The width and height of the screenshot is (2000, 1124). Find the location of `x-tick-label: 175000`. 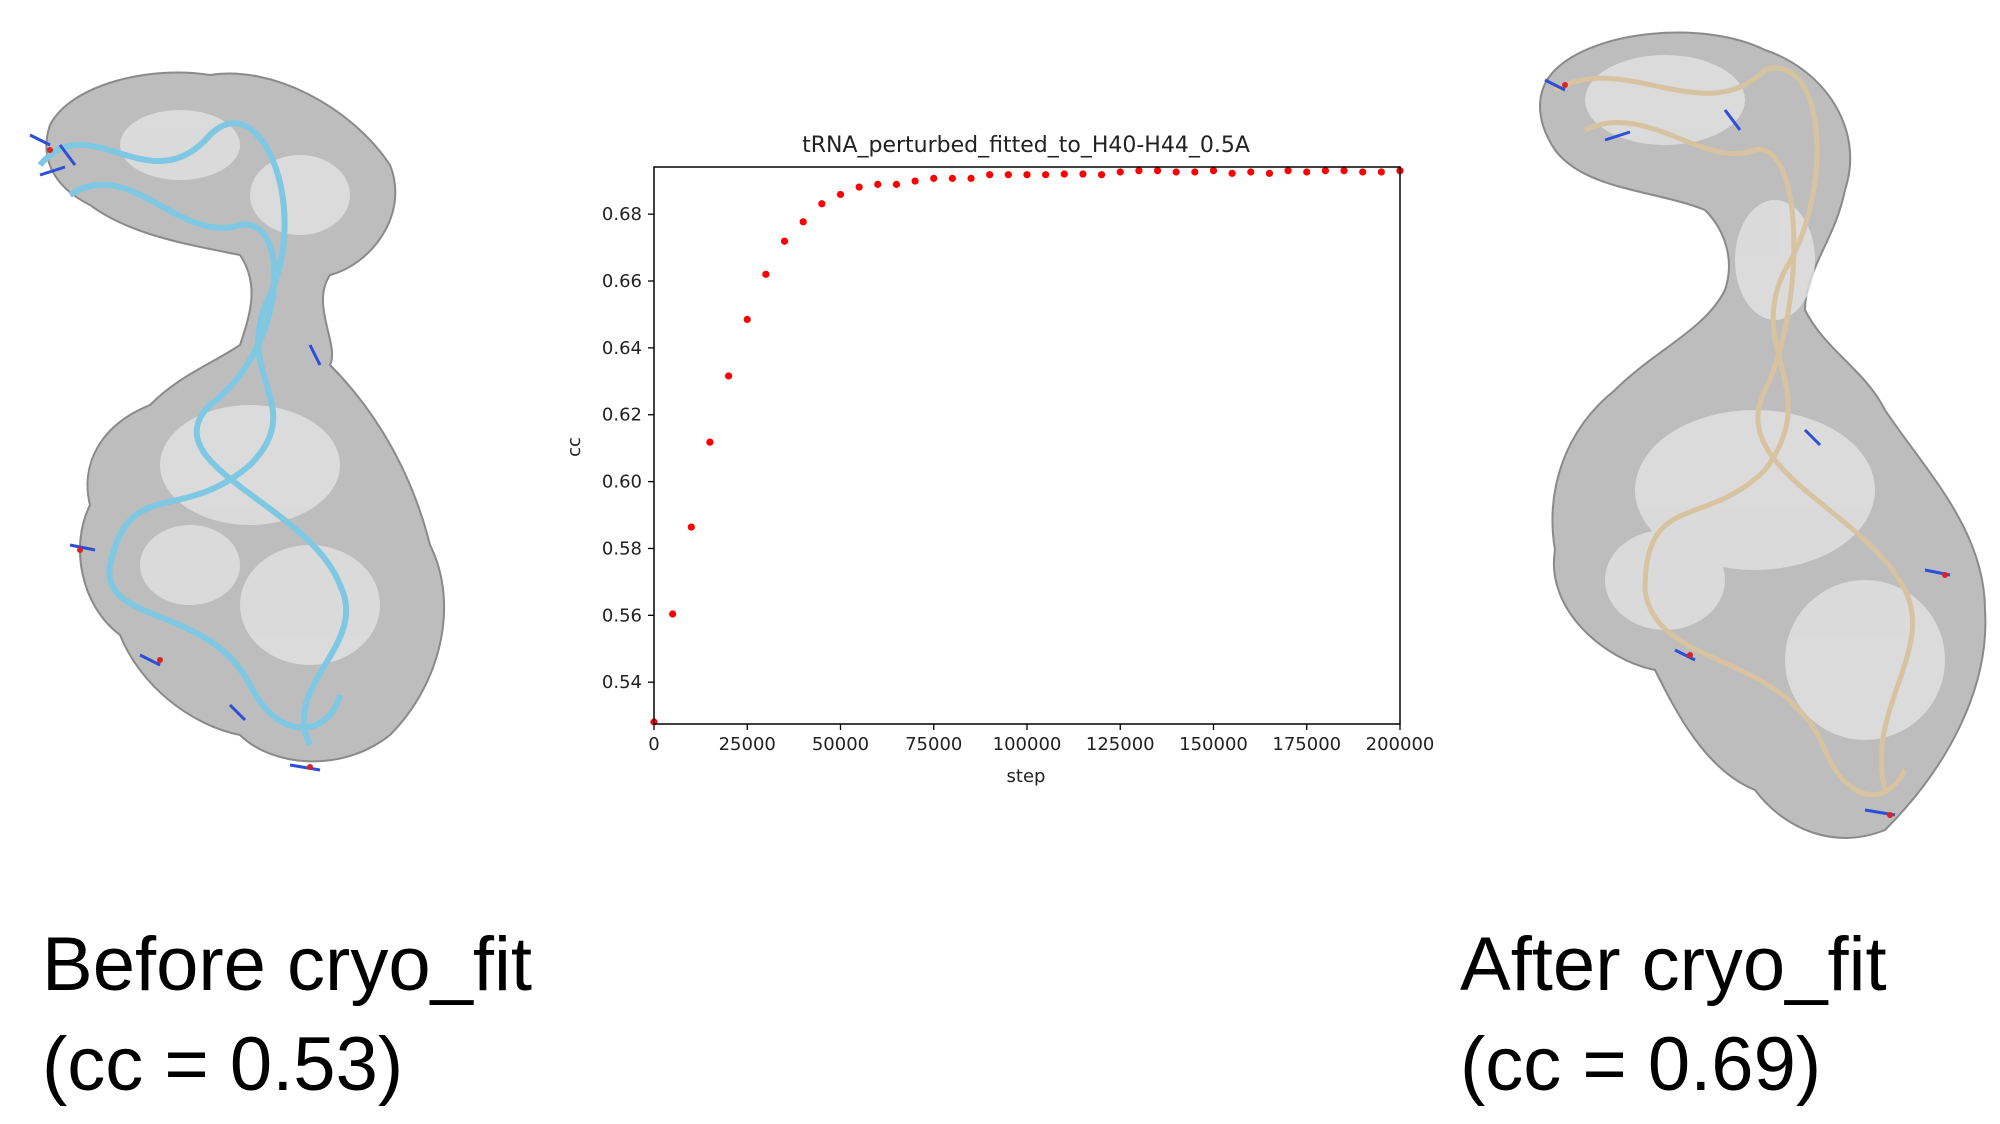

x-tick-label: 175000 is located at coordinates (1306, 744).